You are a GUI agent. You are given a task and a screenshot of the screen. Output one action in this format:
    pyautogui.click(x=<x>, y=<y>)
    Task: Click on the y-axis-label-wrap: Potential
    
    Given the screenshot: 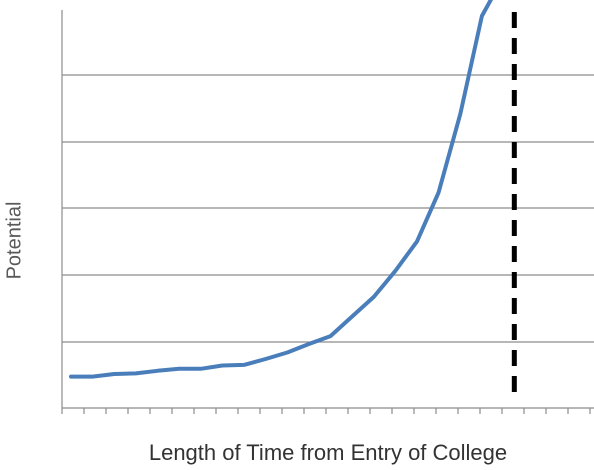 What is the action you would take?
    pyautogui.click(x=15, y=240)
    